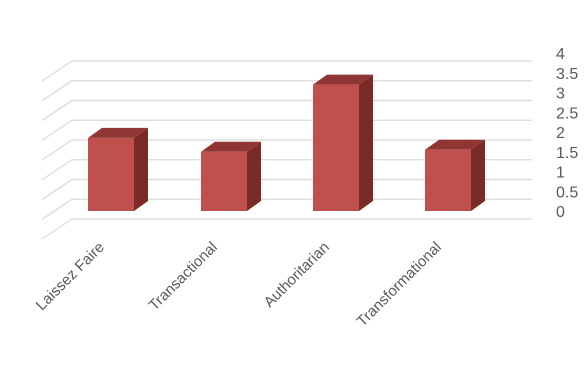 This screenshot has width=584, height=374. What do you see at coordinates (399, 284) in the screenshot?
I see `x-category-label: Transformational` at bounding box center [399, 284].